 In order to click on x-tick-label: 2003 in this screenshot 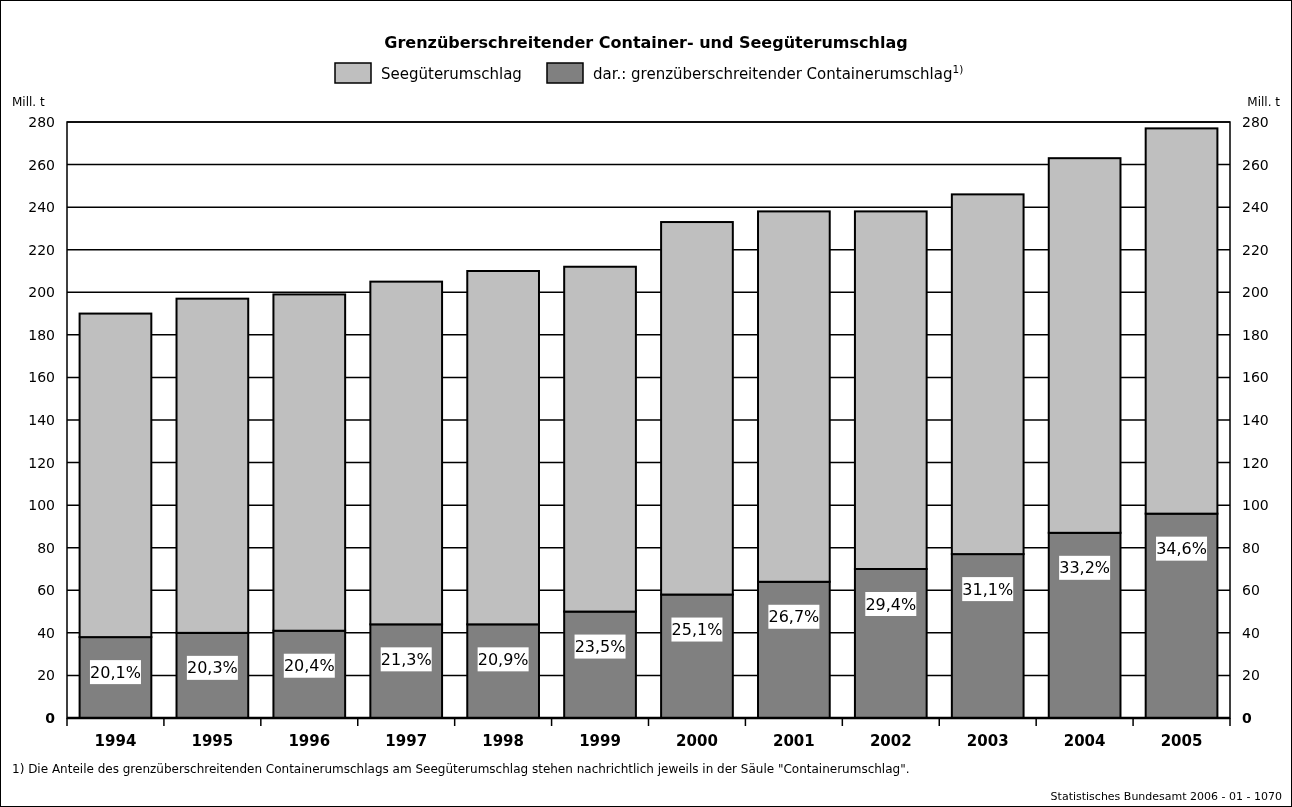, I will do `click(987, 741)`.